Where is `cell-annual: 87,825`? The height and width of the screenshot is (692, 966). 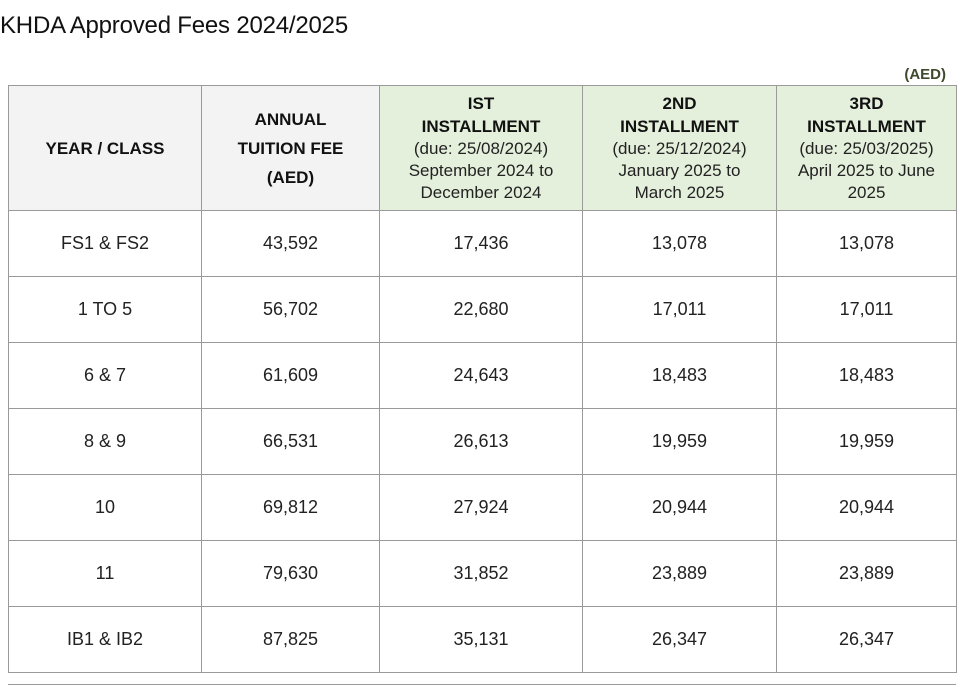 cell-annual: 87,825 is located at coordinates (290, 639).